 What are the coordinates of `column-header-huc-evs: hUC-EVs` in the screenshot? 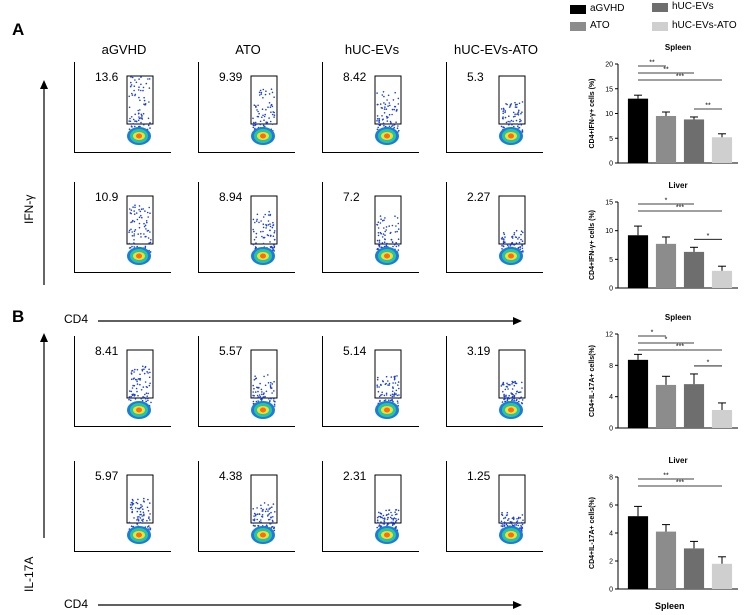 It's located at (372, 49).